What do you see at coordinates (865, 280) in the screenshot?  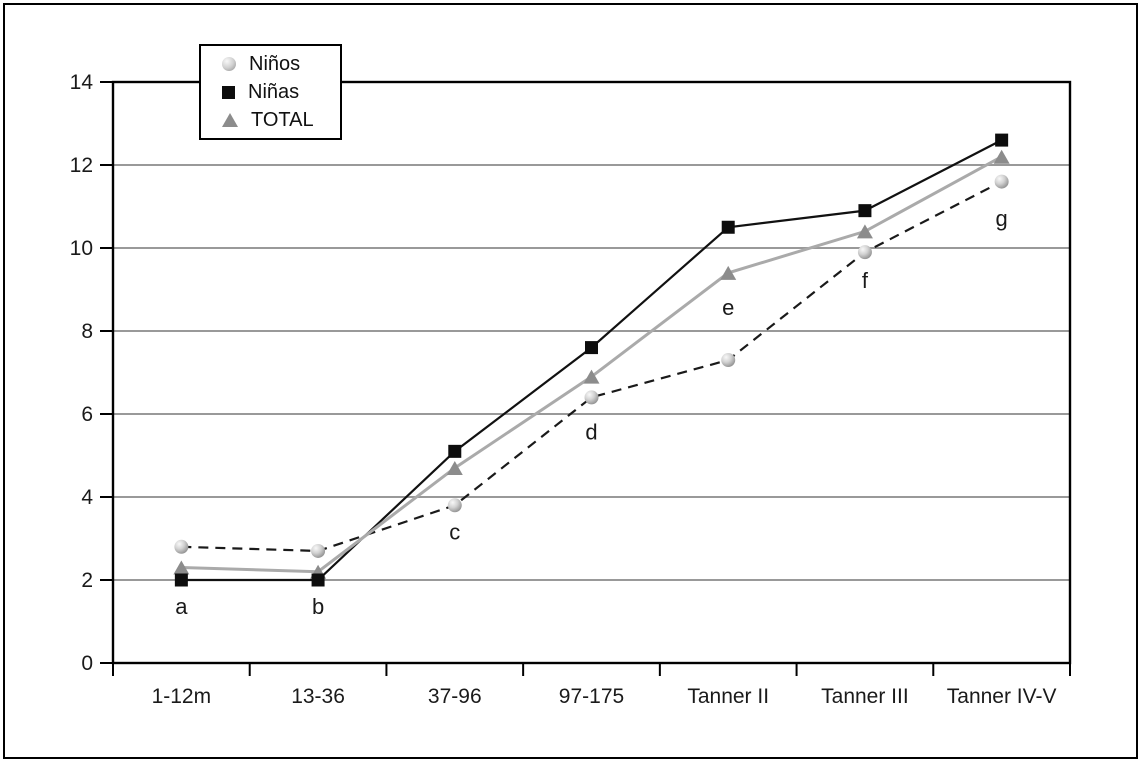 I see `annotation-f: f` at bounding box center [865, 280].